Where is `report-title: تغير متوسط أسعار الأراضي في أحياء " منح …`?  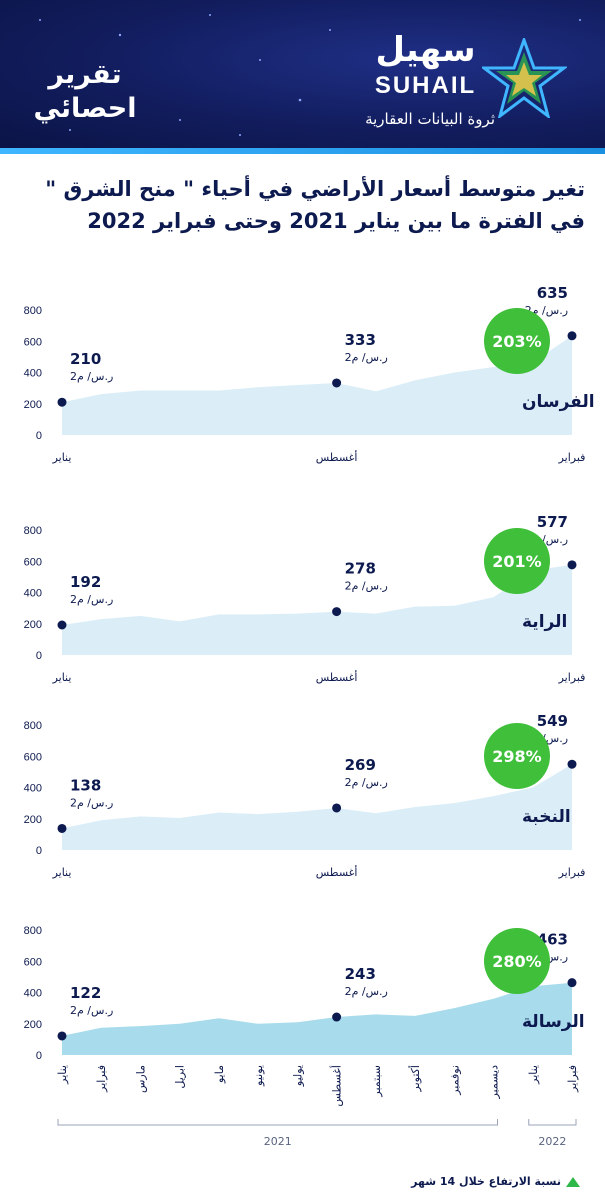 report-title: تغير متوسط أسعار الأراضي في أحياء " منح … is located at coordinates (302, 205).